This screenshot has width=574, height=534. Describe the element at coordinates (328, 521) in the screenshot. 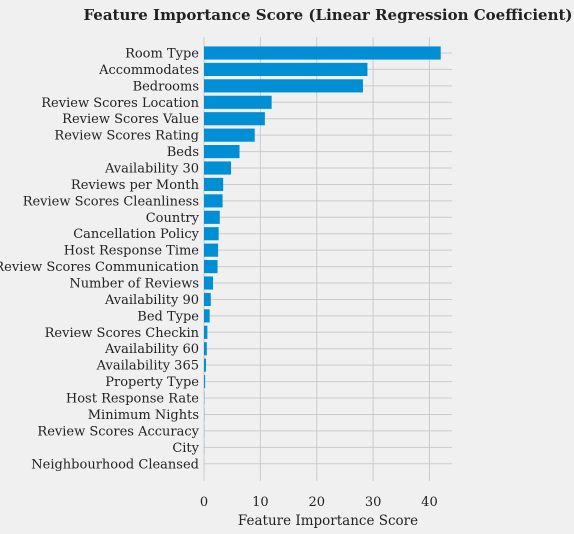

I see `x-axis-label: Feature Importance Score` at that location.